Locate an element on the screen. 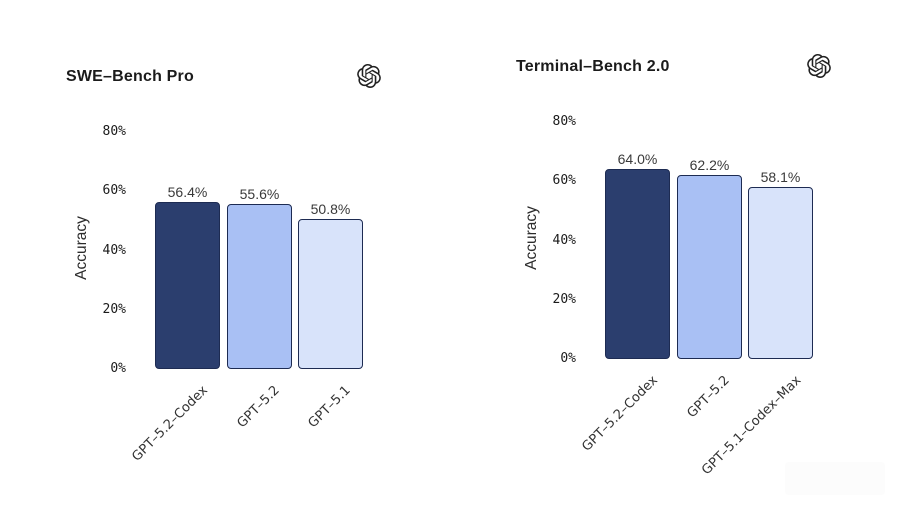 This screenshot has width=900, height=506. bar-value-label: 58.1% is located at coordinates (780, 176).